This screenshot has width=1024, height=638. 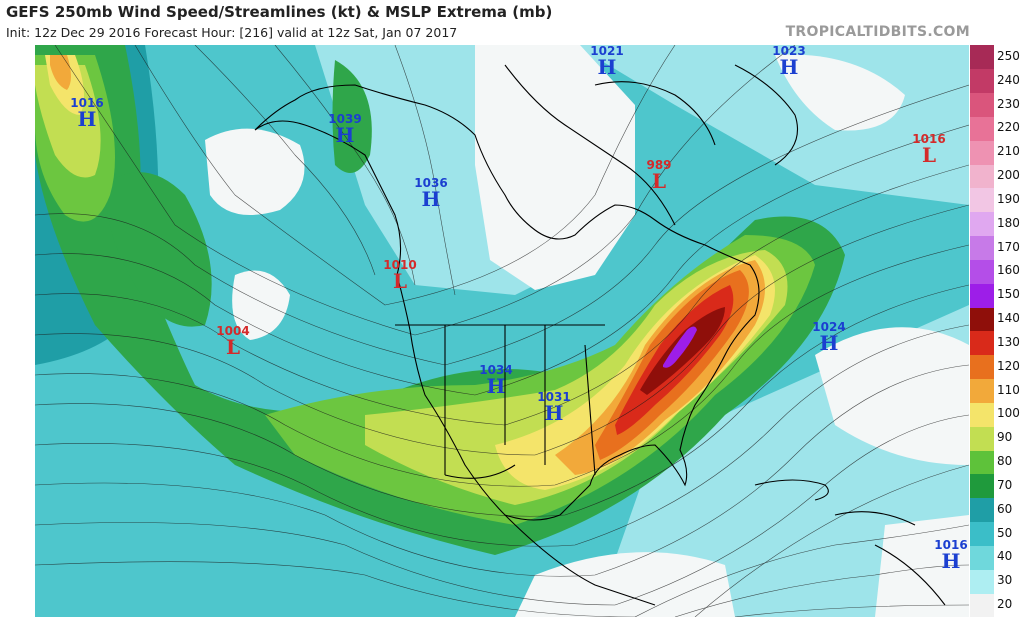 I want to click on high-pressure-center: 1039 H, so click(x=345, y=129).